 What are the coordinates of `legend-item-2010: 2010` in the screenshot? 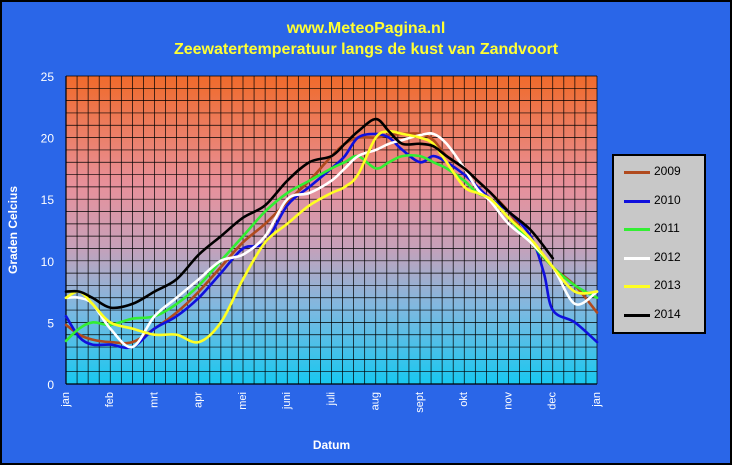 It's located at (661, 201).